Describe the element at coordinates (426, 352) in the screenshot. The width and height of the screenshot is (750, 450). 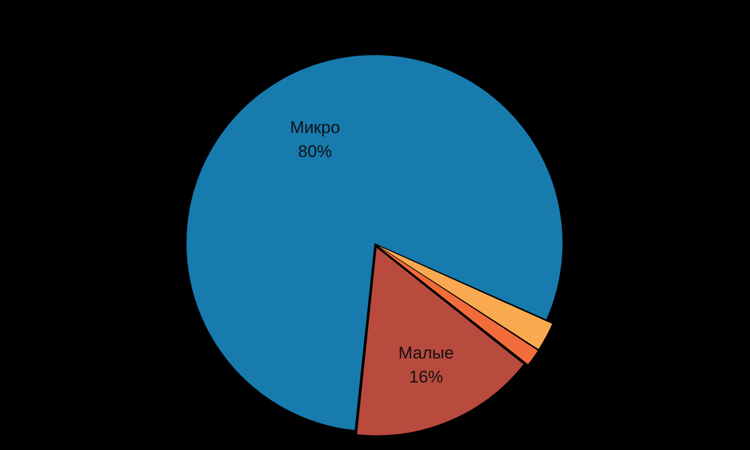
I see `slice-label: Малые` at that location.